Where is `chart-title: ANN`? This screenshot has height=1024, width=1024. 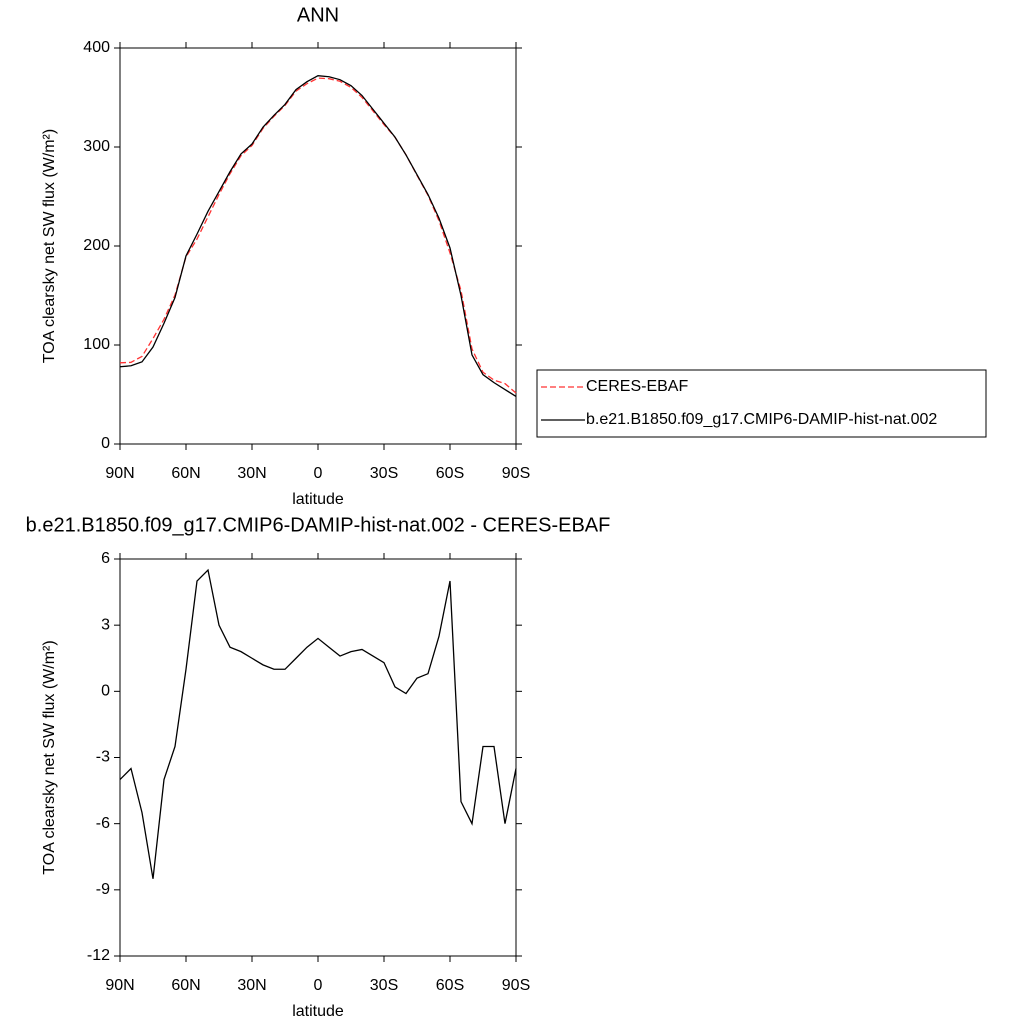 chart-title: ANN is located at coordinates (318, 15).